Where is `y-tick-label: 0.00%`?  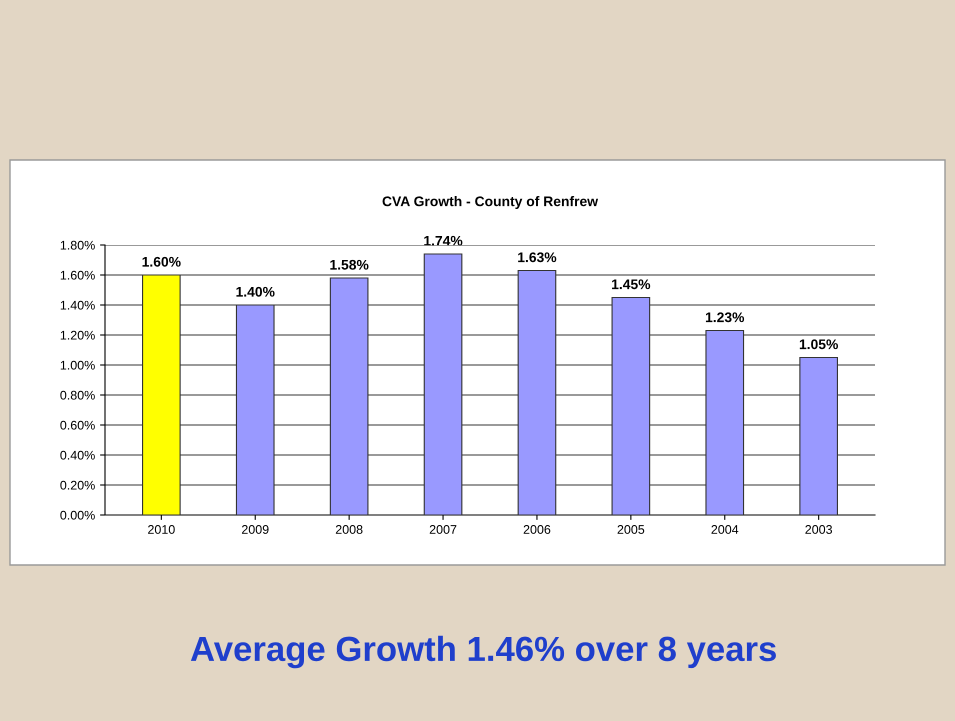
y-tick-label: 0.00% is located at coordinates (77, 515).